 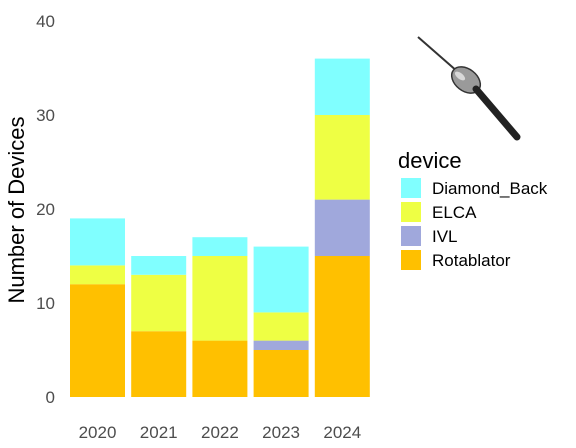 I want to click on x-tick-label: 2020, so click(x=98, y=432).